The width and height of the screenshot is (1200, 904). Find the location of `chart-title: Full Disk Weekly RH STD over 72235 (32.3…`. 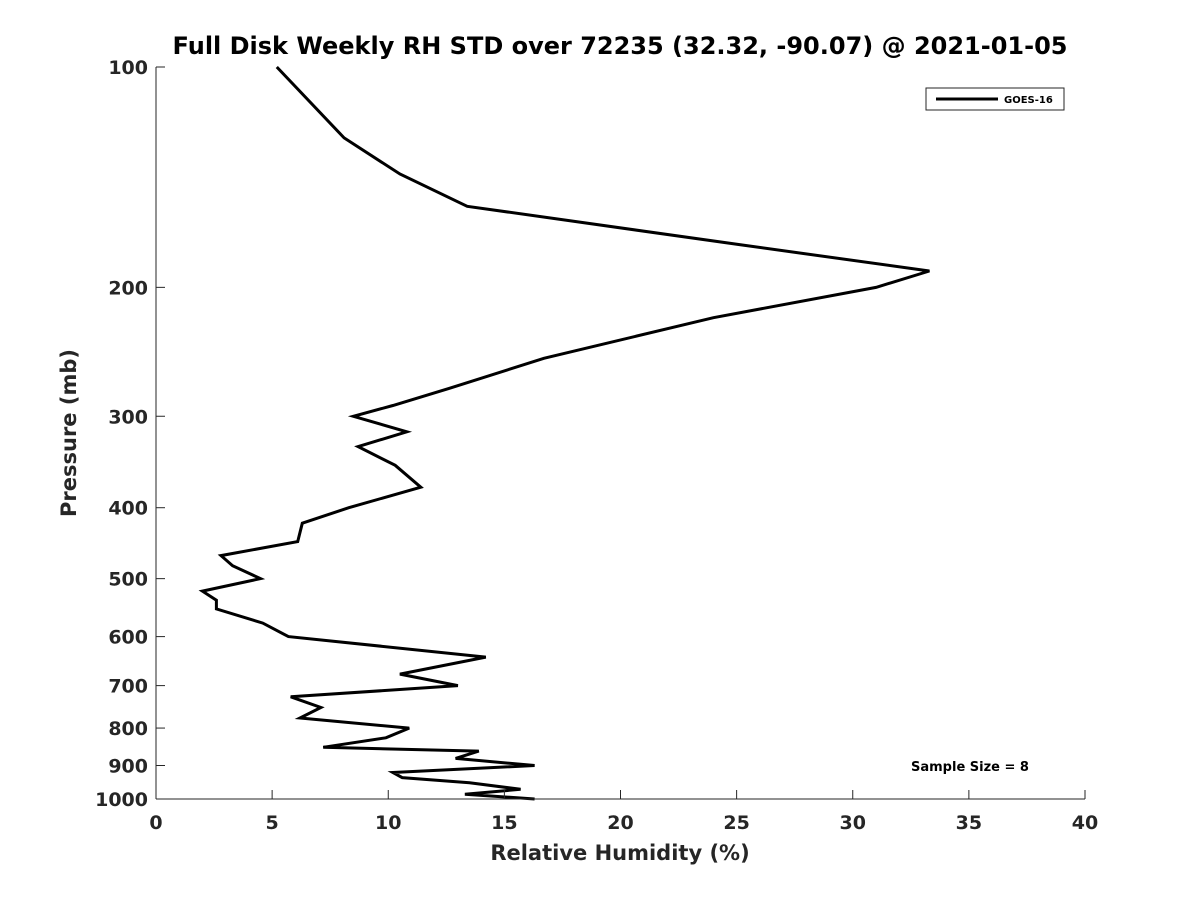

chart-title: Full Disk Weekly RH STD over 72235 (32.3… is located at coordinates (620, 46).